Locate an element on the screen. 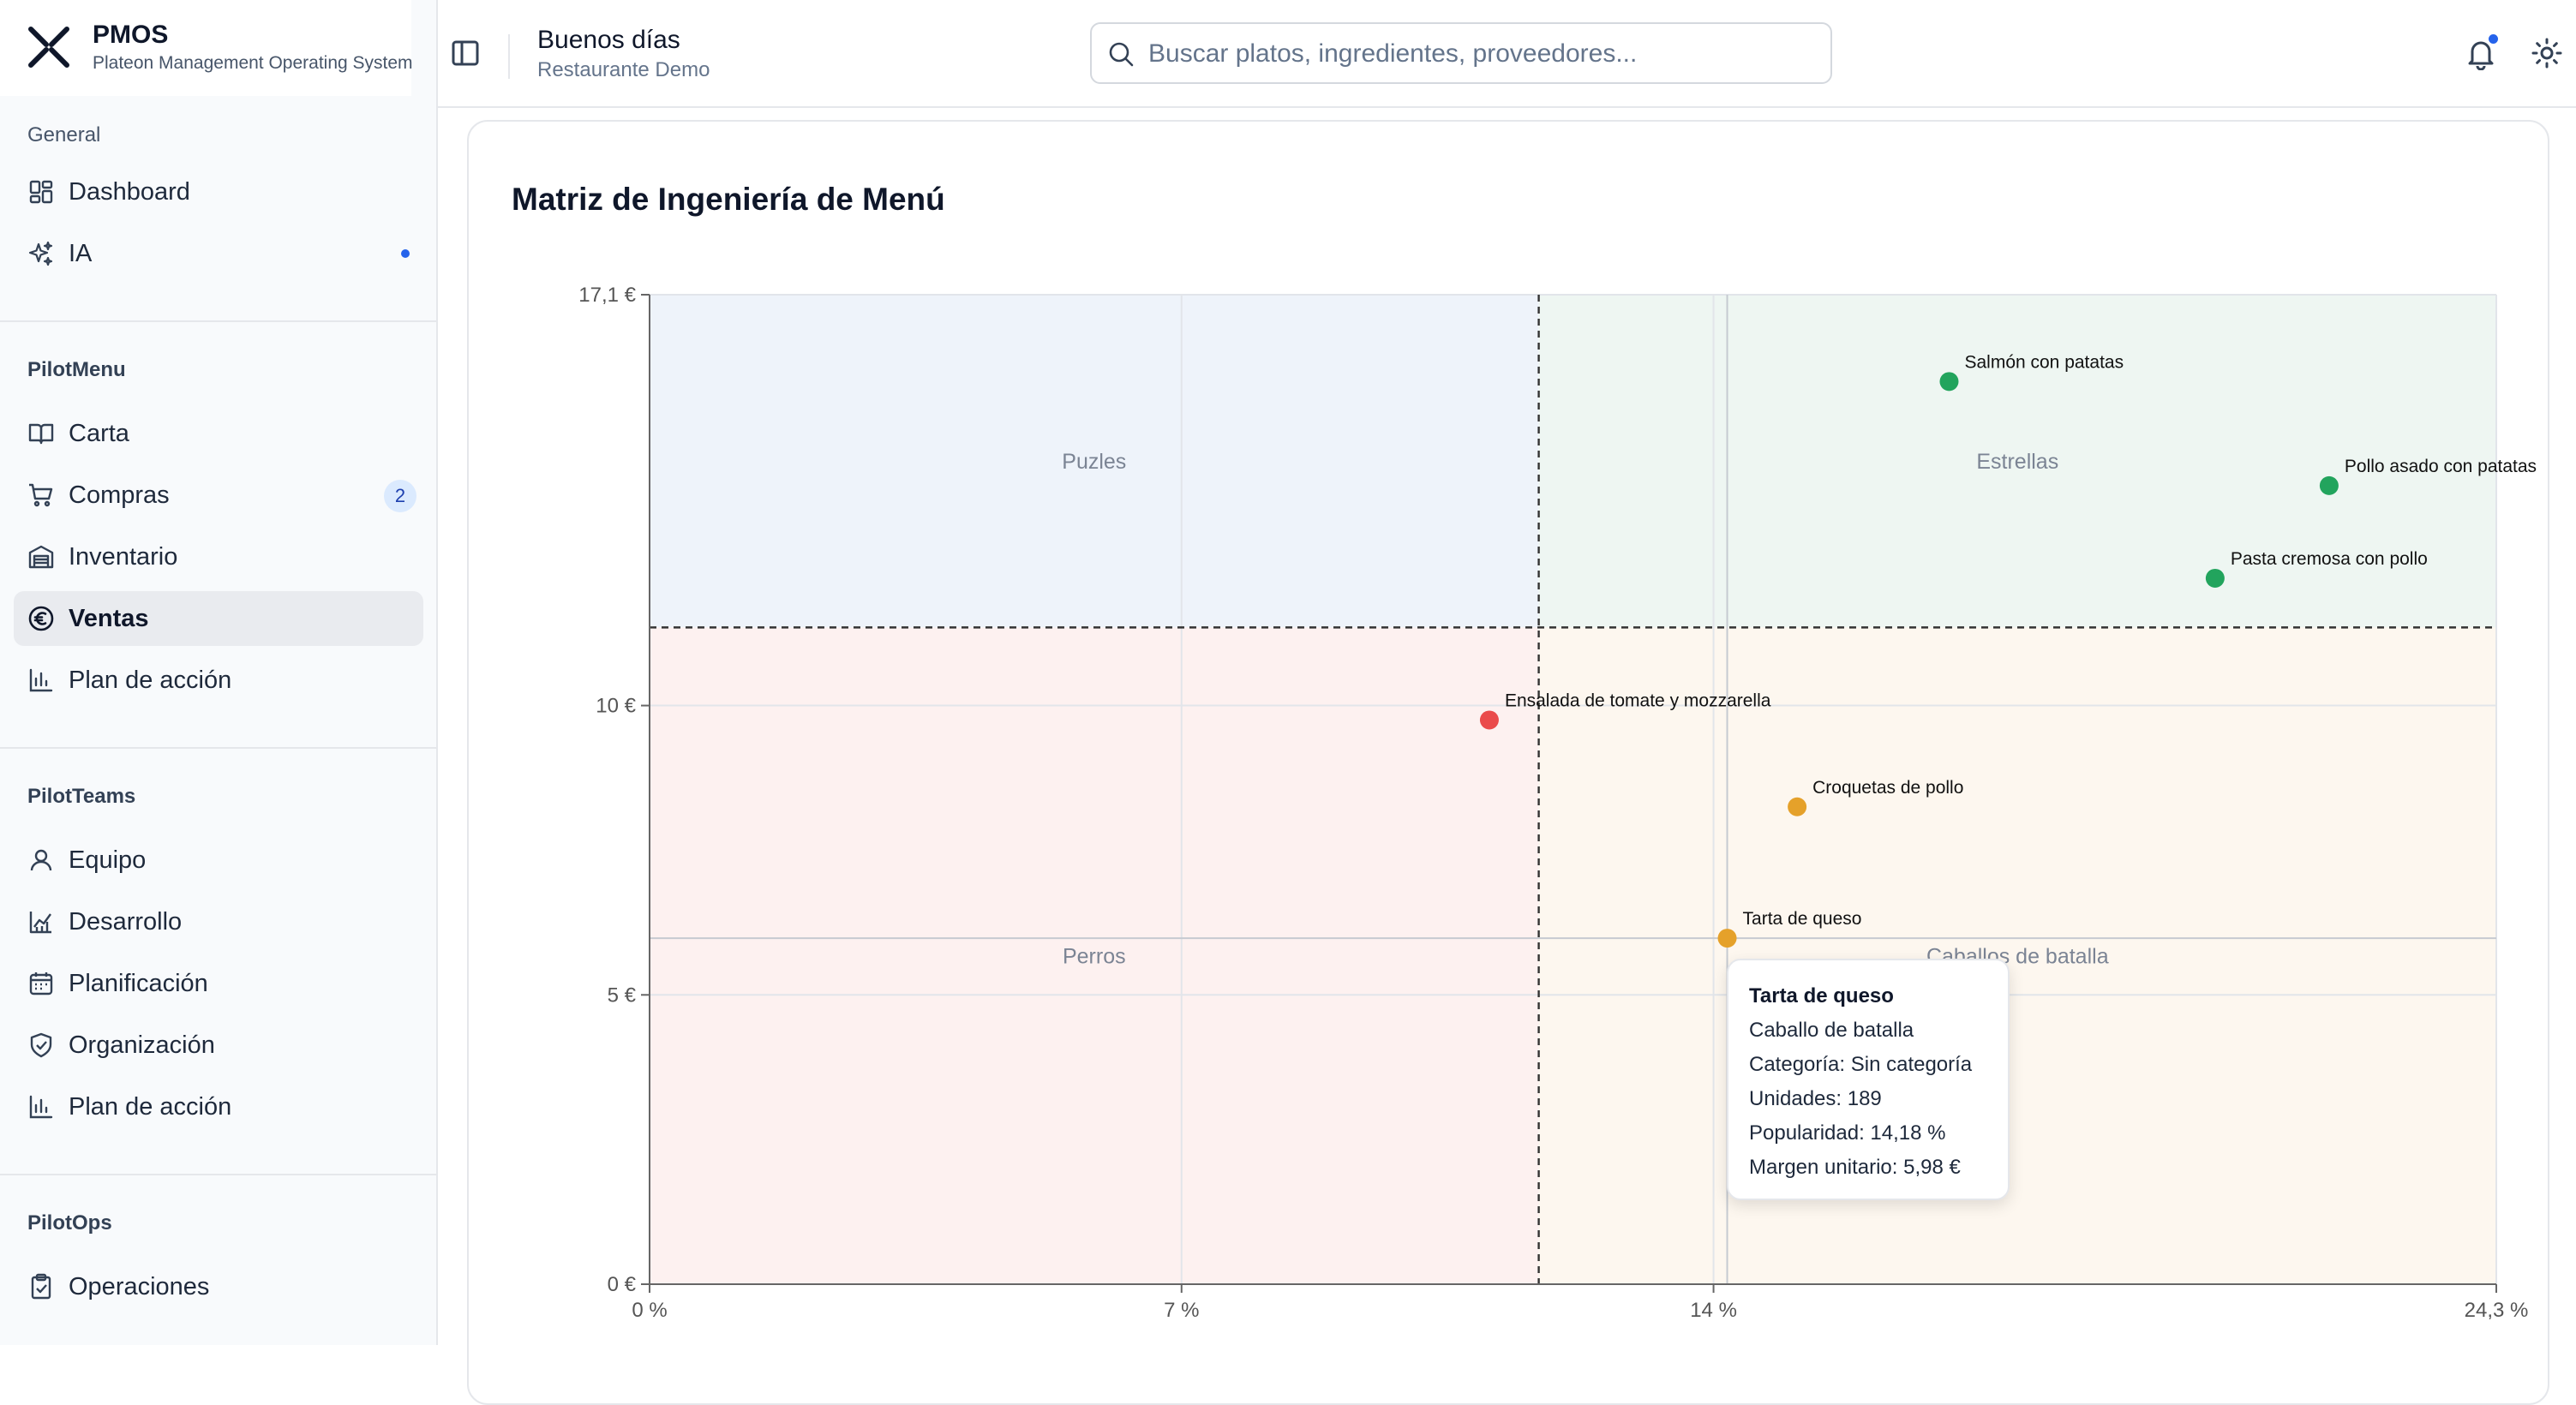 This screenshot has height=1405, width=2576. sparkles-icon is located at coordinates (40, 253).